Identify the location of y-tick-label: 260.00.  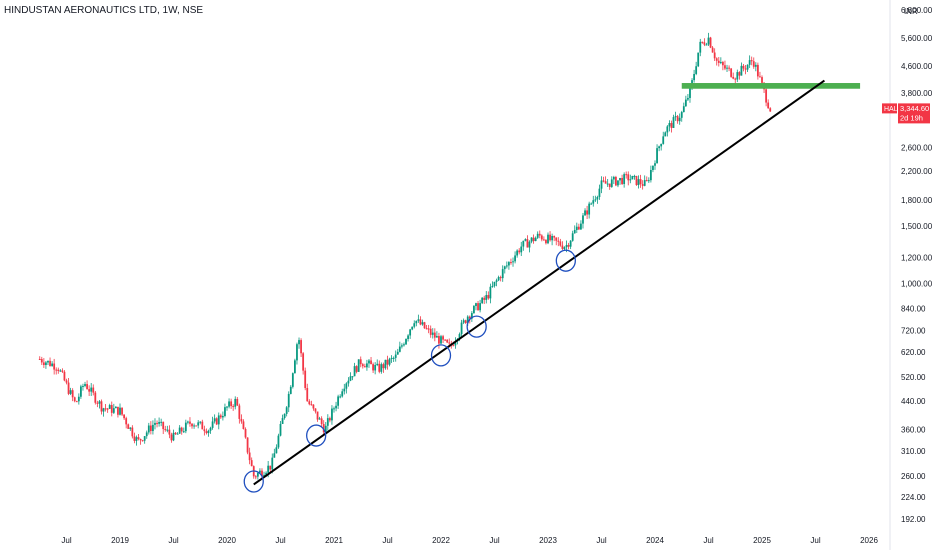
(913, 476).